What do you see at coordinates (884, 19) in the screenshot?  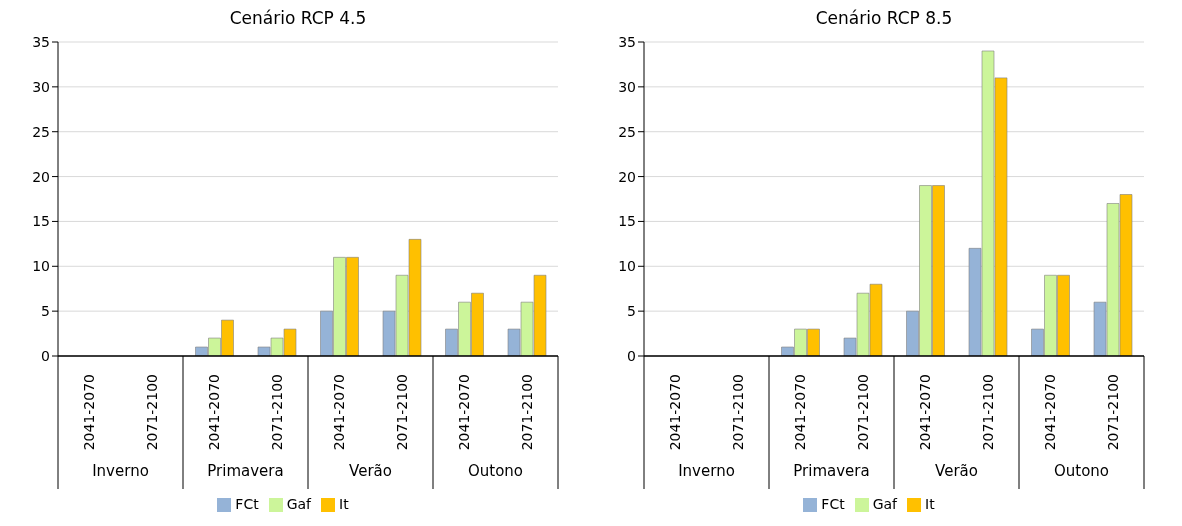 I see `chart-title: Cenário RCP 8.5` at bounding box center [884, 19].